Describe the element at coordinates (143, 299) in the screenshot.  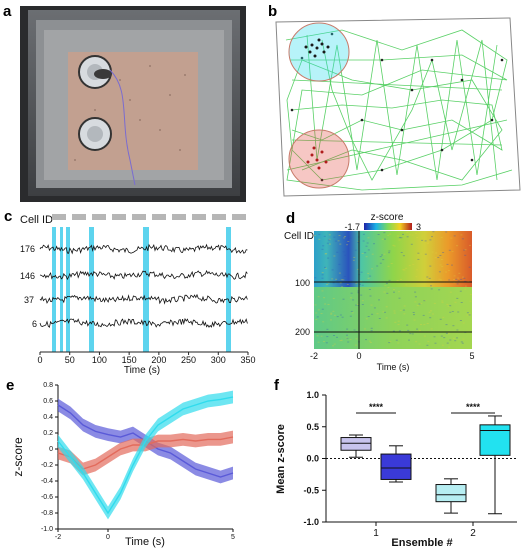
I see `calcium-trace` at that location.